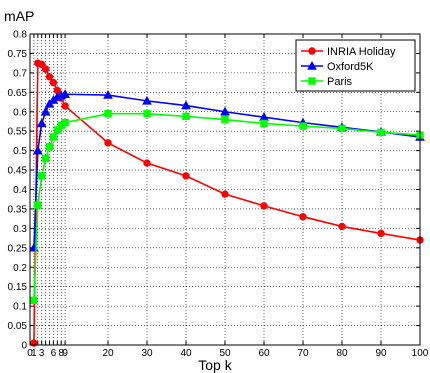 Image resolution: width=430 pixels, height=373 pixels. What do you see at coordinates (18, 132) in the screenshot?
I see `y-tick-label: 0.55` at bounding box center [18, 132].